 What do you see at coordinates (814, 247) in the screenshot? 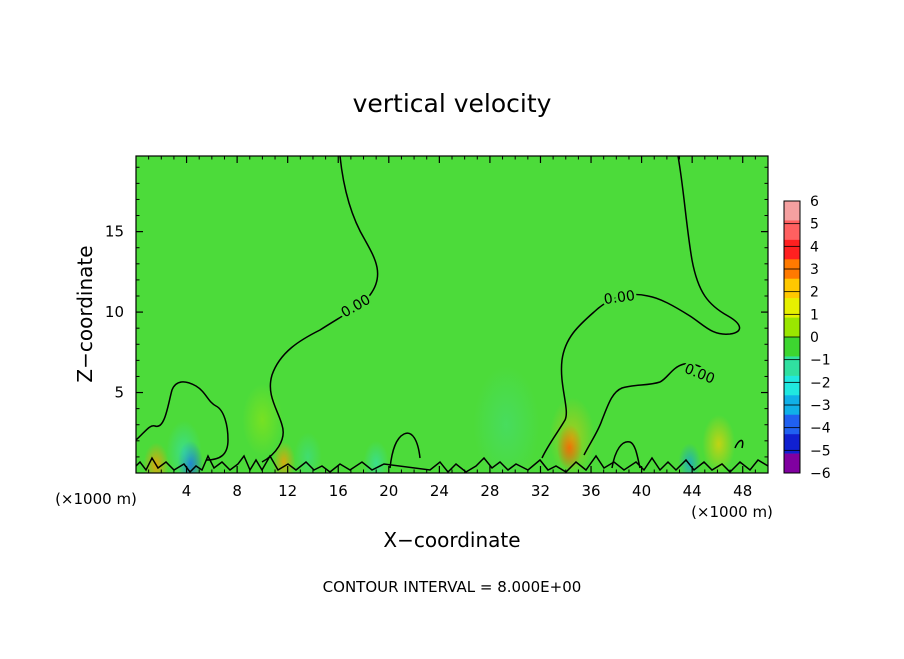
I see `colorbar-label: 4` at bounding box center [814, 247].